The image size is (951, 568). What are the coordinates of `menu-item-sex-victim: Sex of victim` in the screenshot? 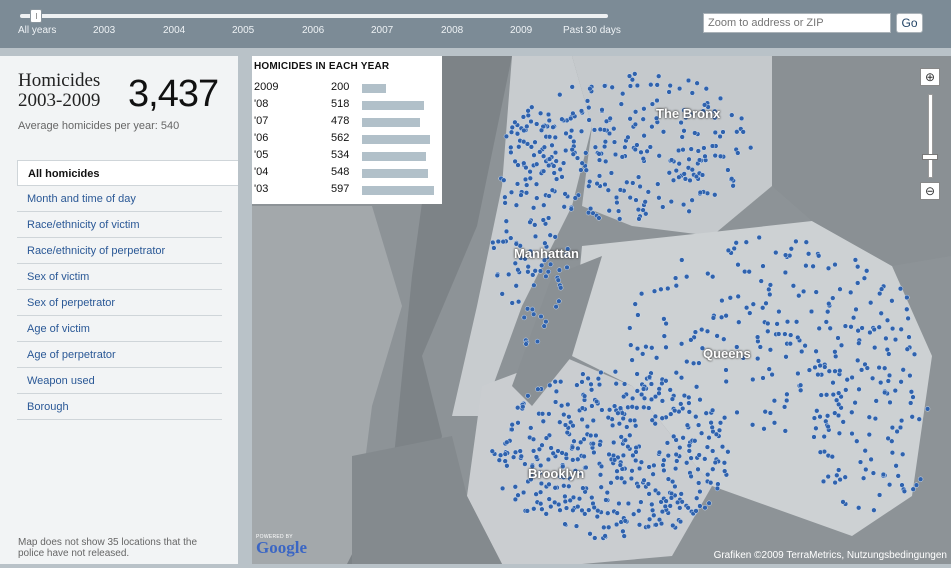 It's located at (119, 277).